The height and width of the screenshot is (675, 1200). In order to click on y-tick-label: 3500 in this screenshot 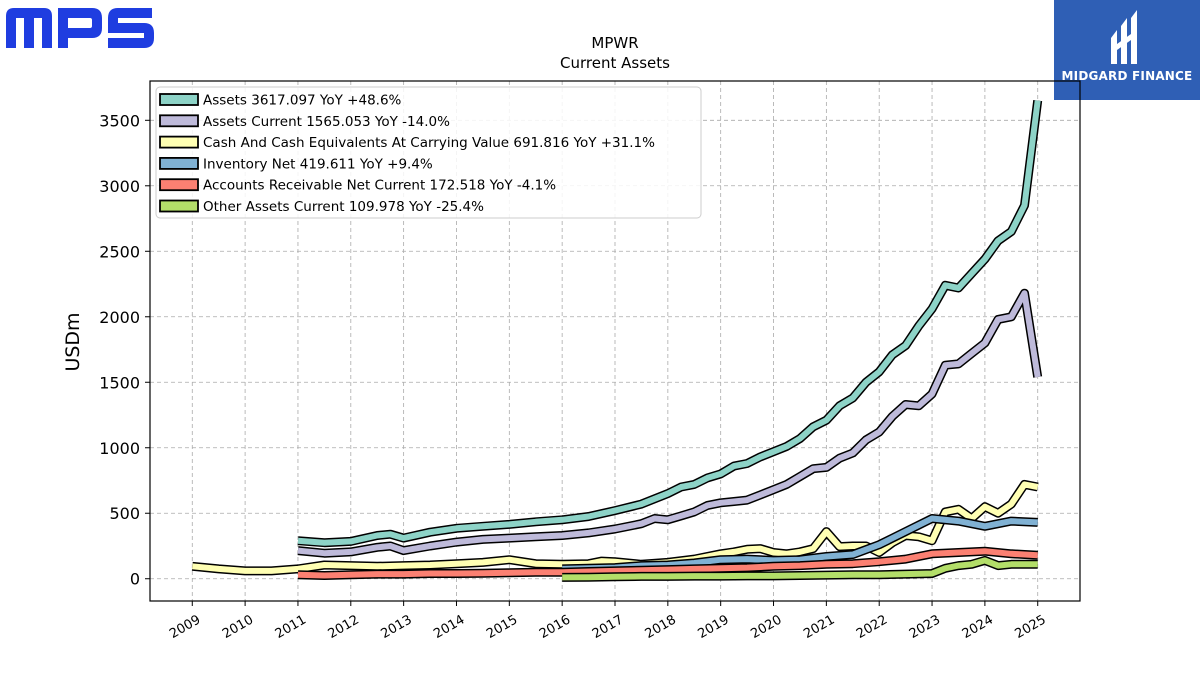, I will do `click(119, 120)`.